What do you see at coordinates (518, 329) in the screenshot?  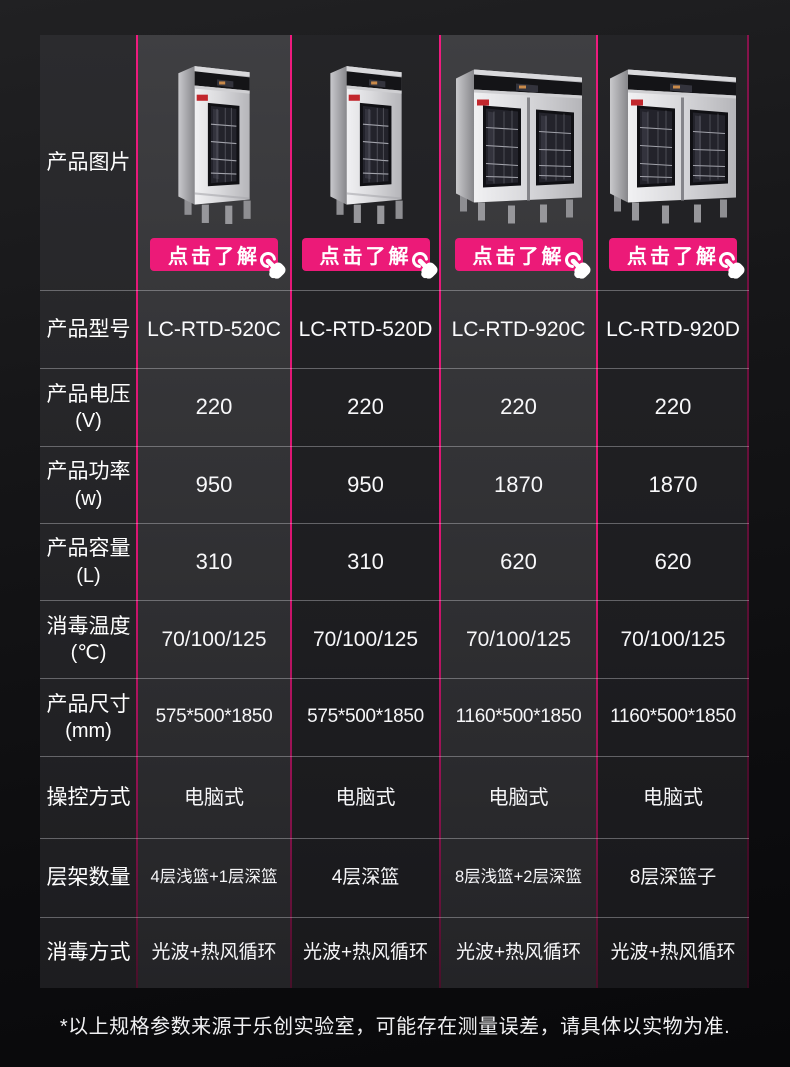 I see `cell-model-920c: LC-RTD-920C` at bounding box center [518, 329].